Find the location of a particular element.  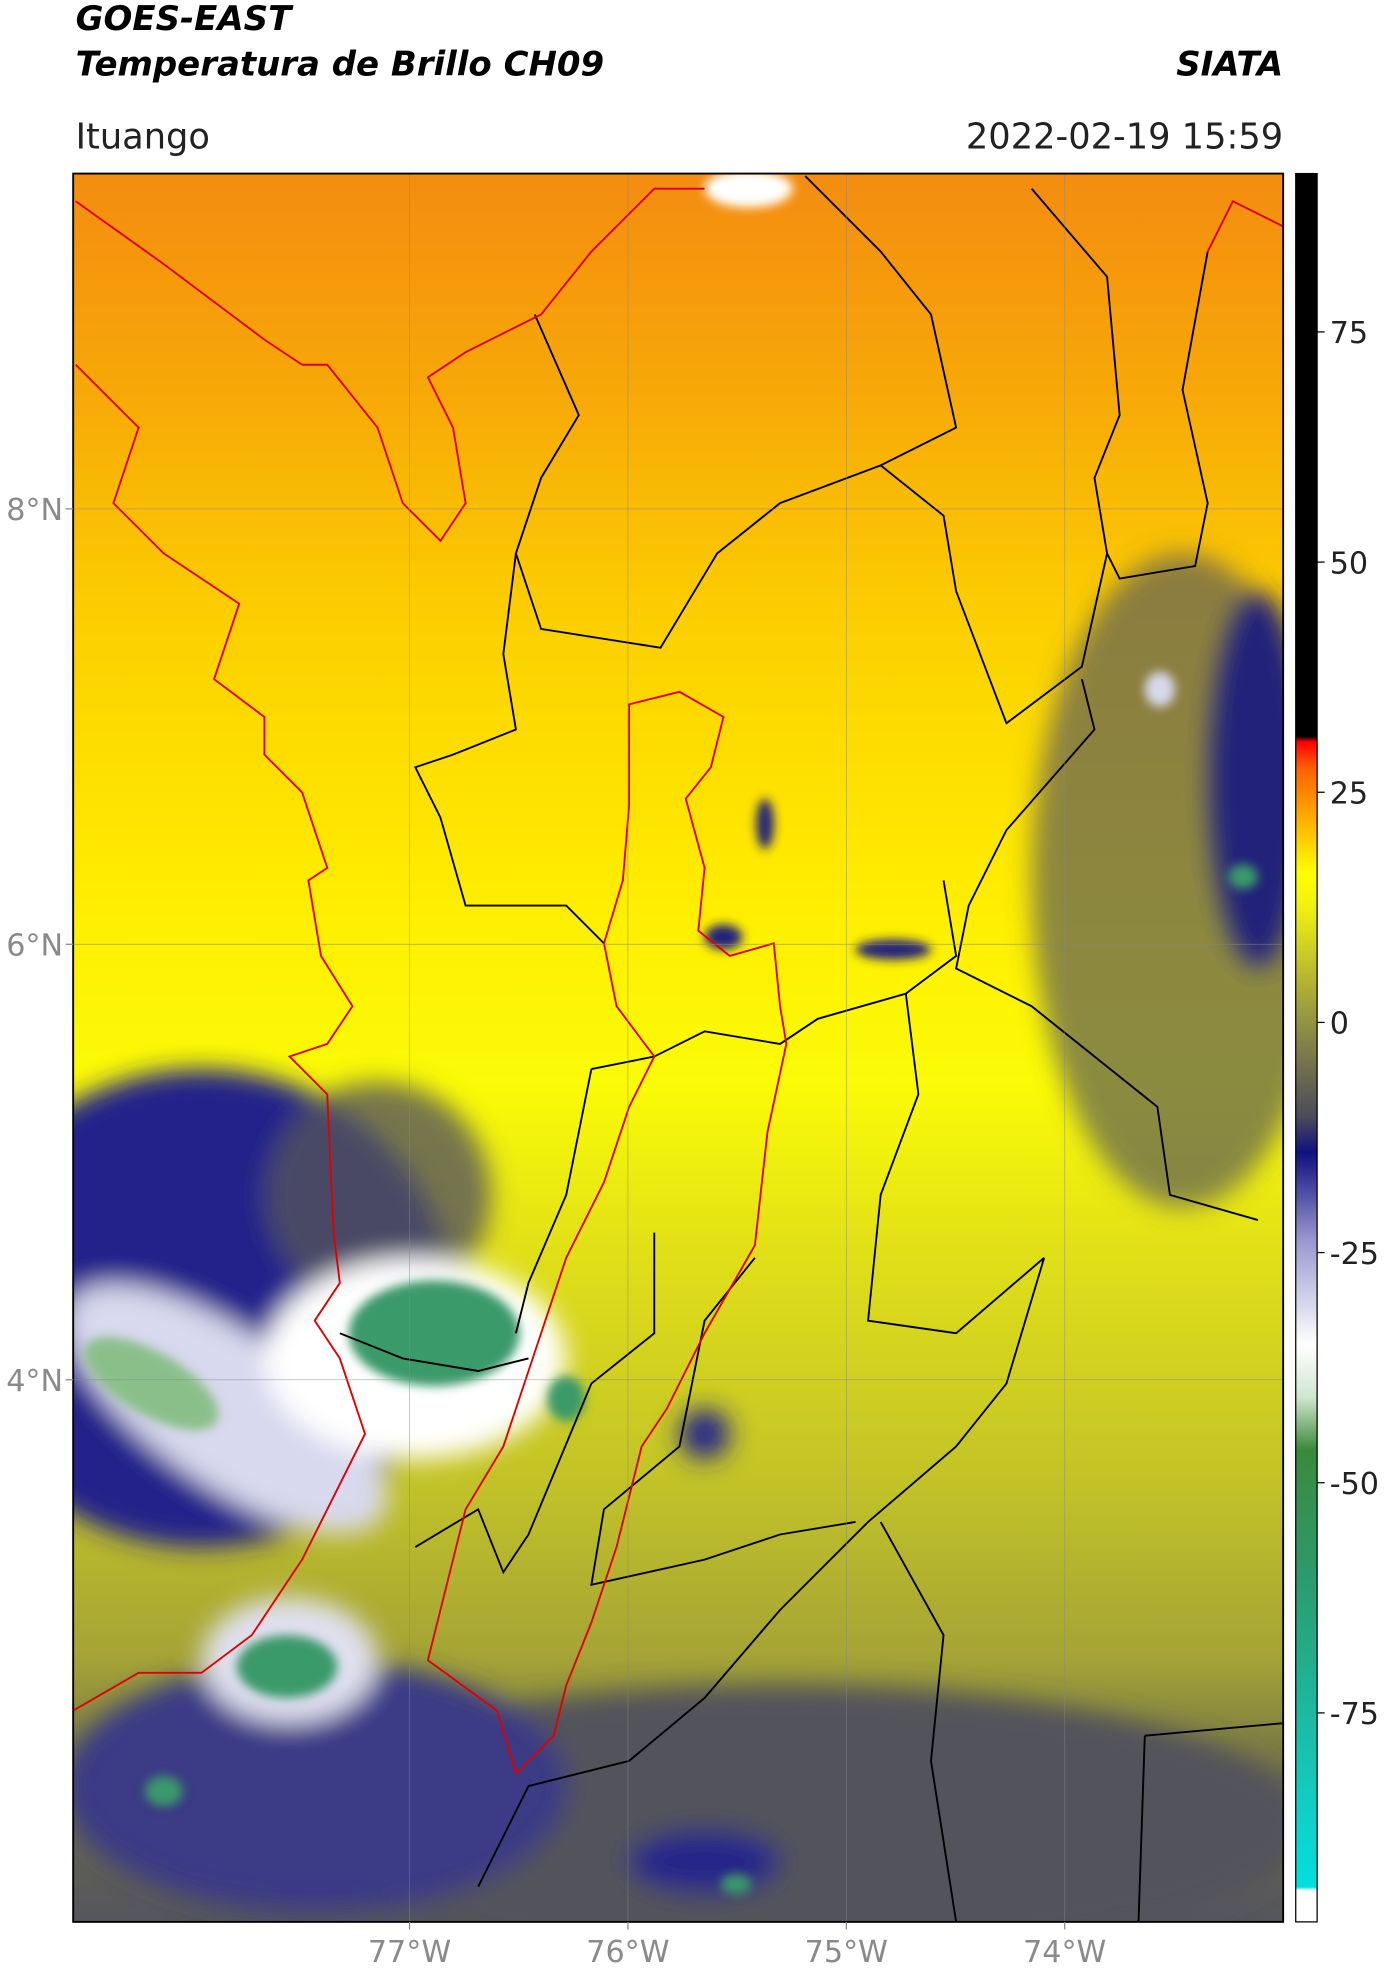

colorbar-tick-label: 50 is located at coordinates (1349, 563).